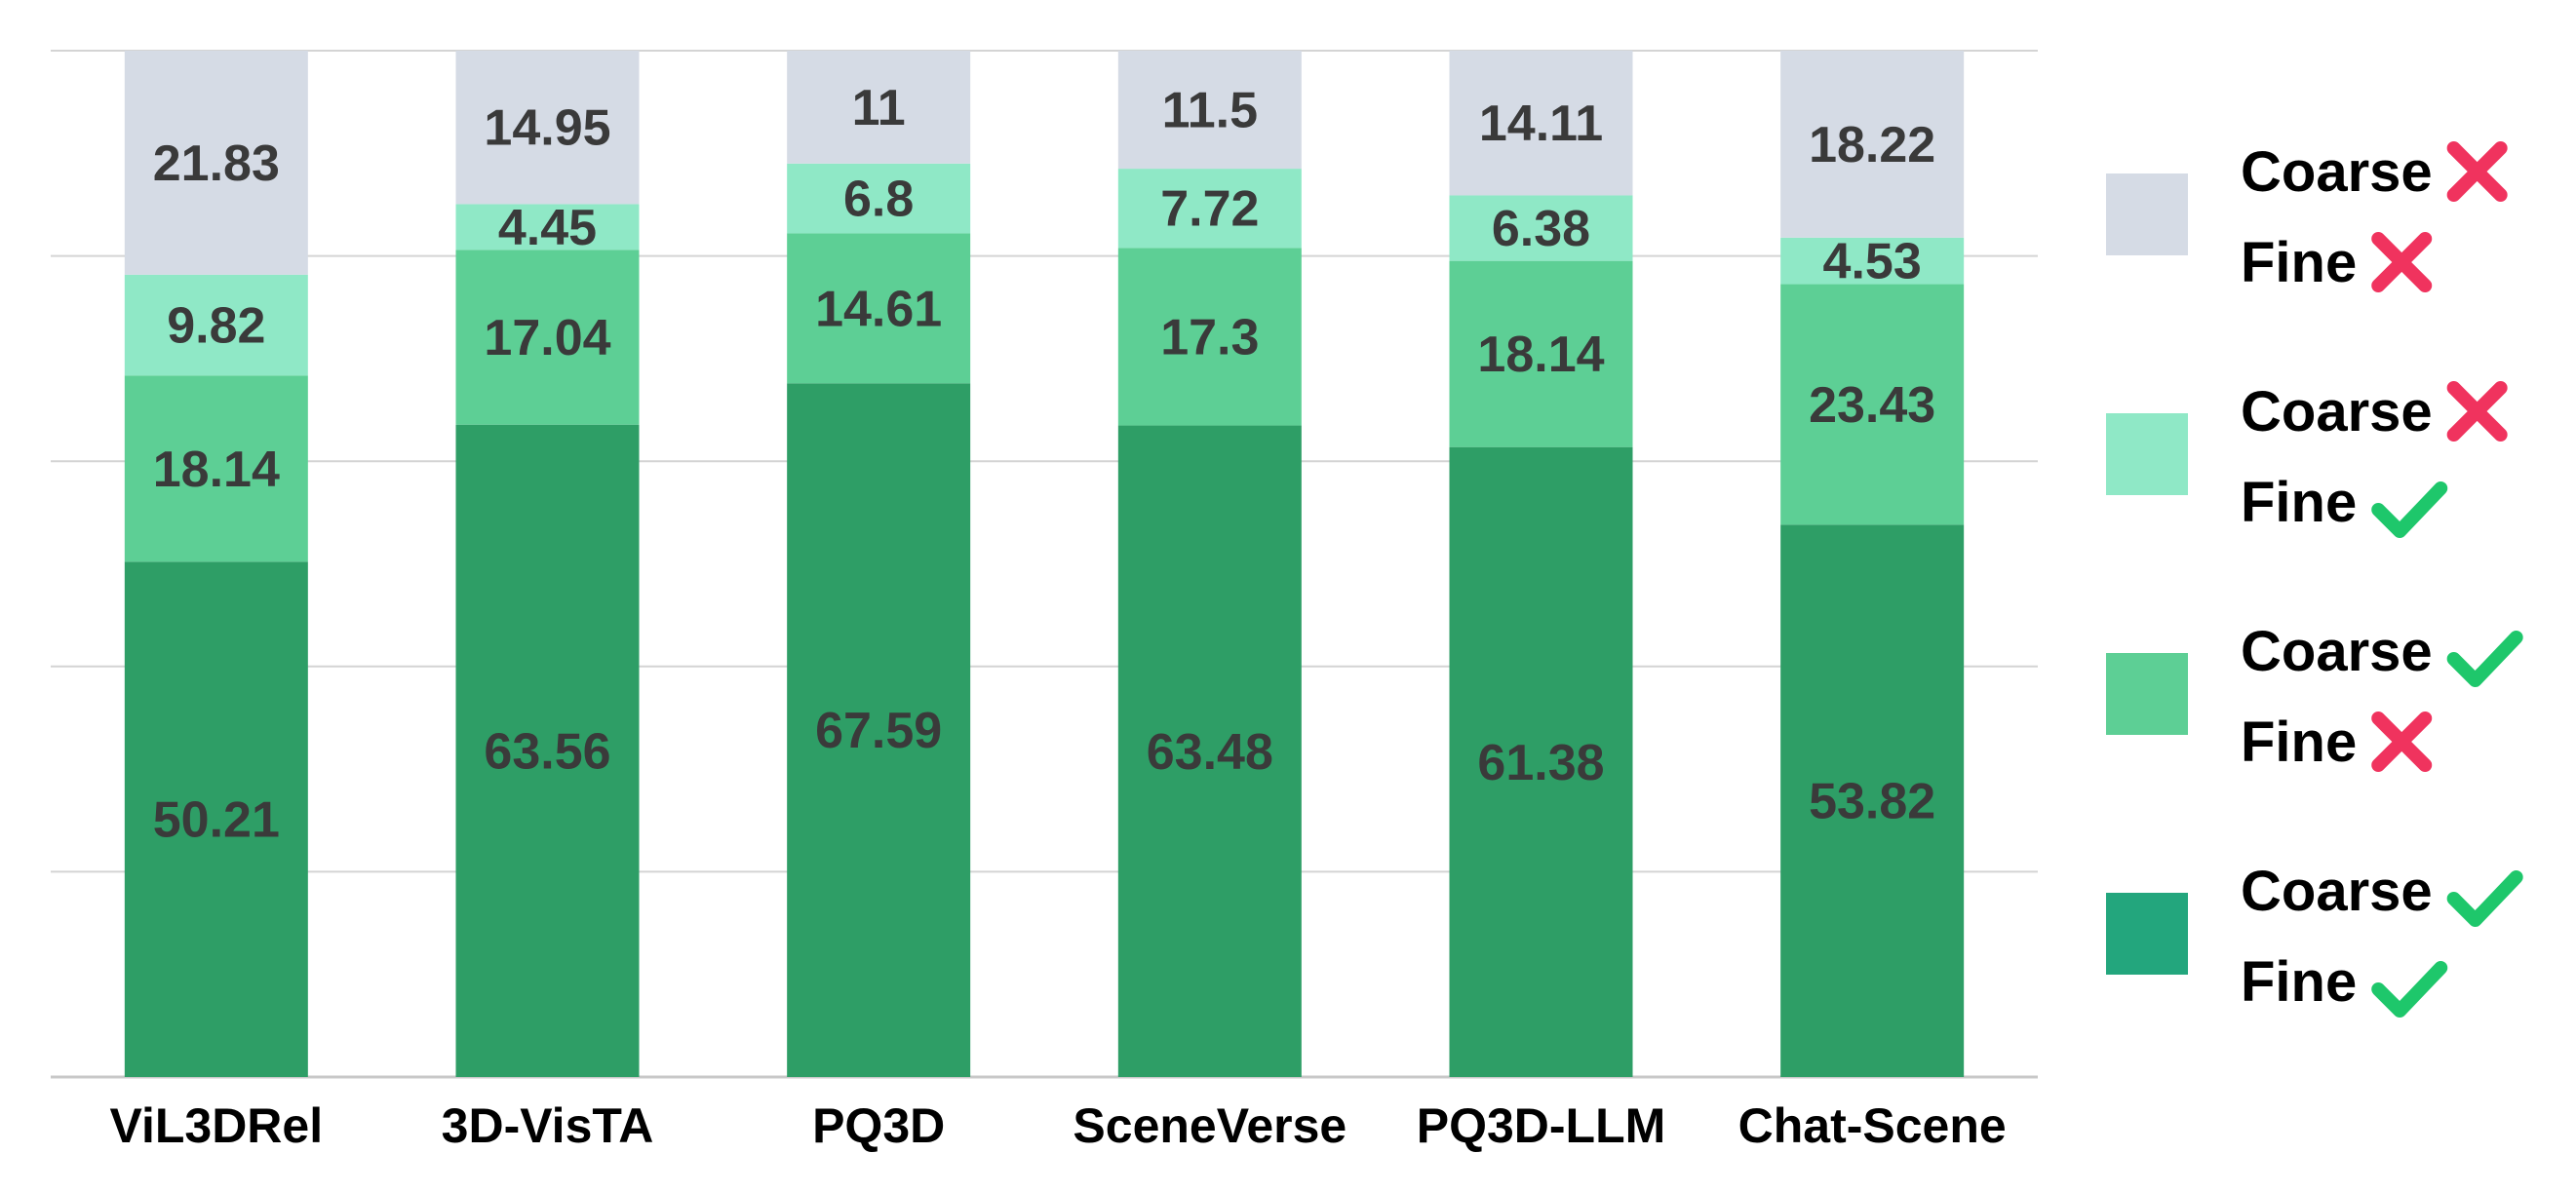 The width and height of the screenshot is (2576, 1192). What do you see at coordinates (217, 1125) in the screenshot?
I see `x-tick-label: ViL3DRel` at bounding box center [217, 1125].